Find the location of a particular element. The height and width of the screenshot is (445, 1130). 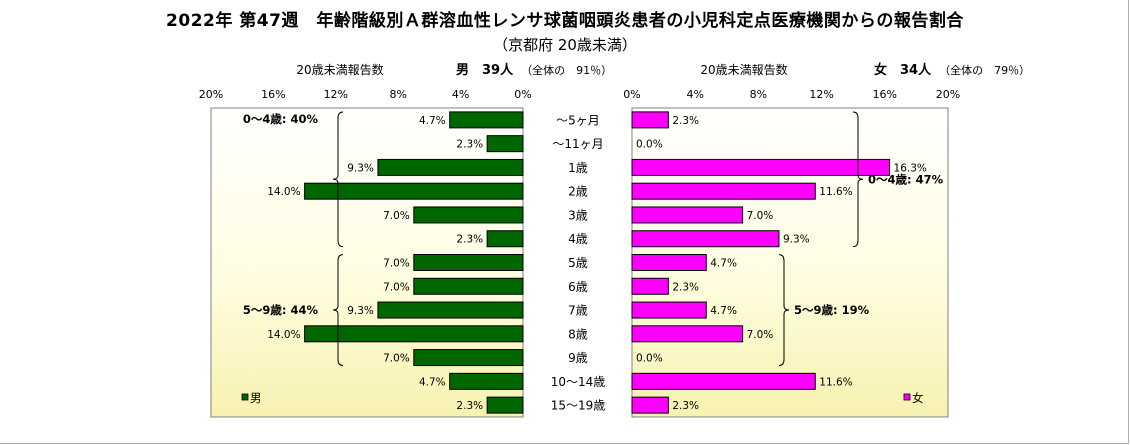

category-label: 5歳 is located at coordinates (578, 263).